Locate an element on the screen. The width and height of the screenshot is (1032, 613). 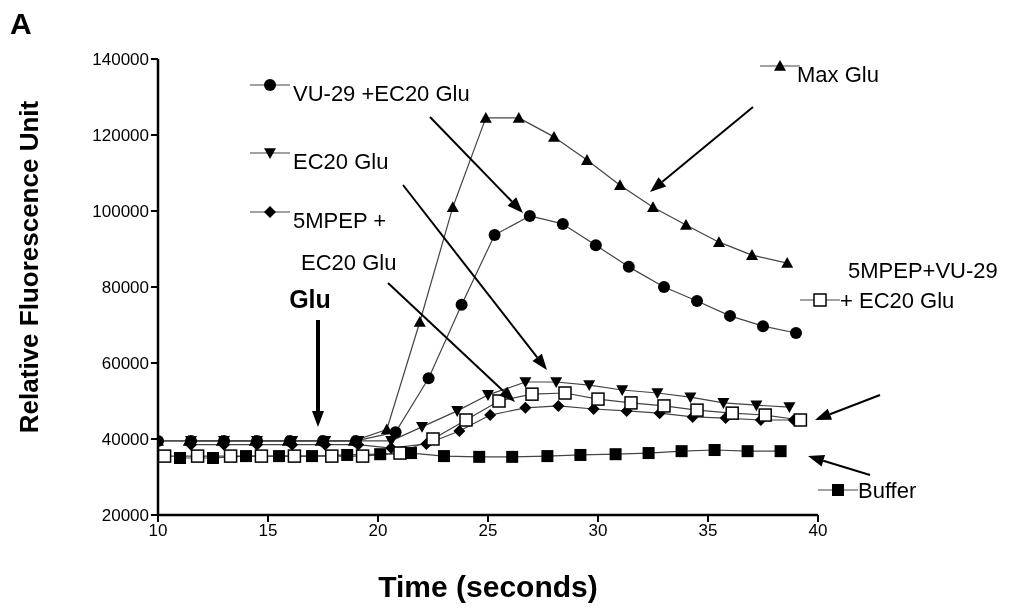
x-tick-label: 15 is located at coordinates (268, 531).